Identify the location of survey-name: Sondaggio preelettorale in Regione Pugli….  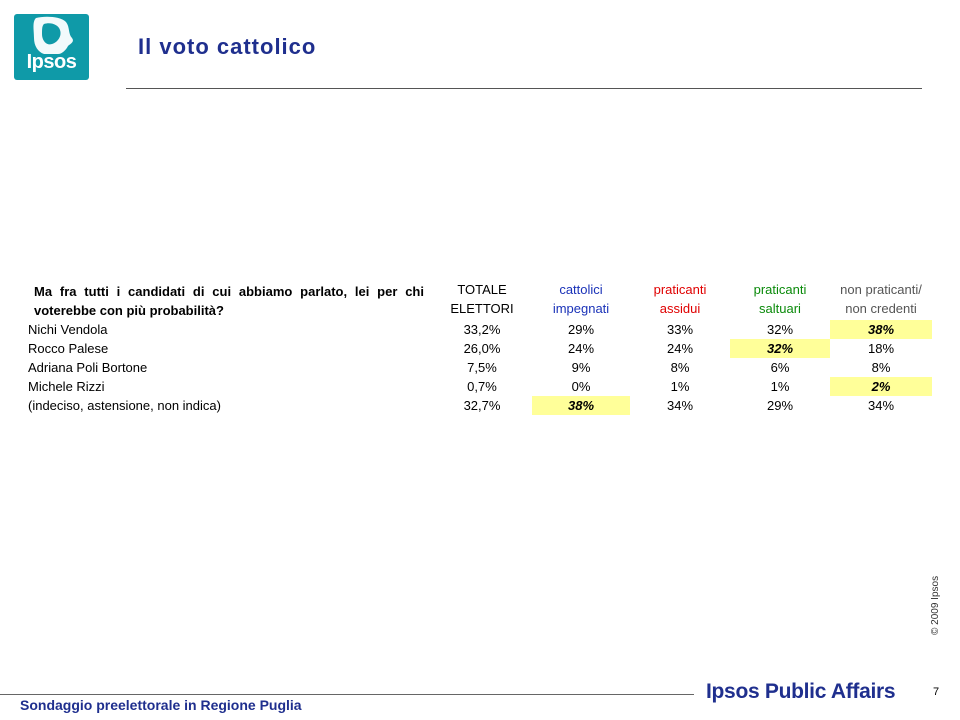
(161, 705).